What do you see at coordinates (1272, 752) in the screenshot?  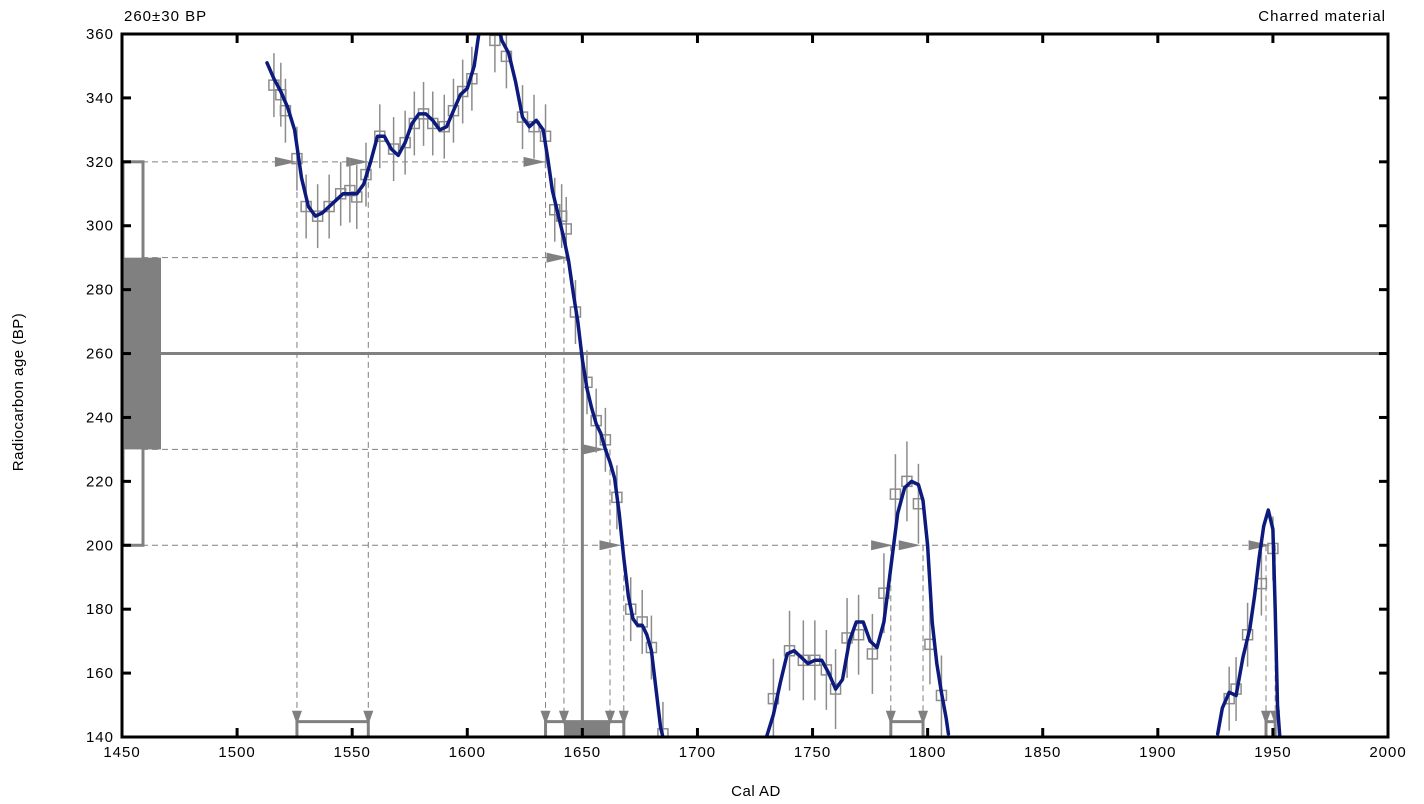 I see `x-tick-label: 1950` at bounding box center [1272, 752].